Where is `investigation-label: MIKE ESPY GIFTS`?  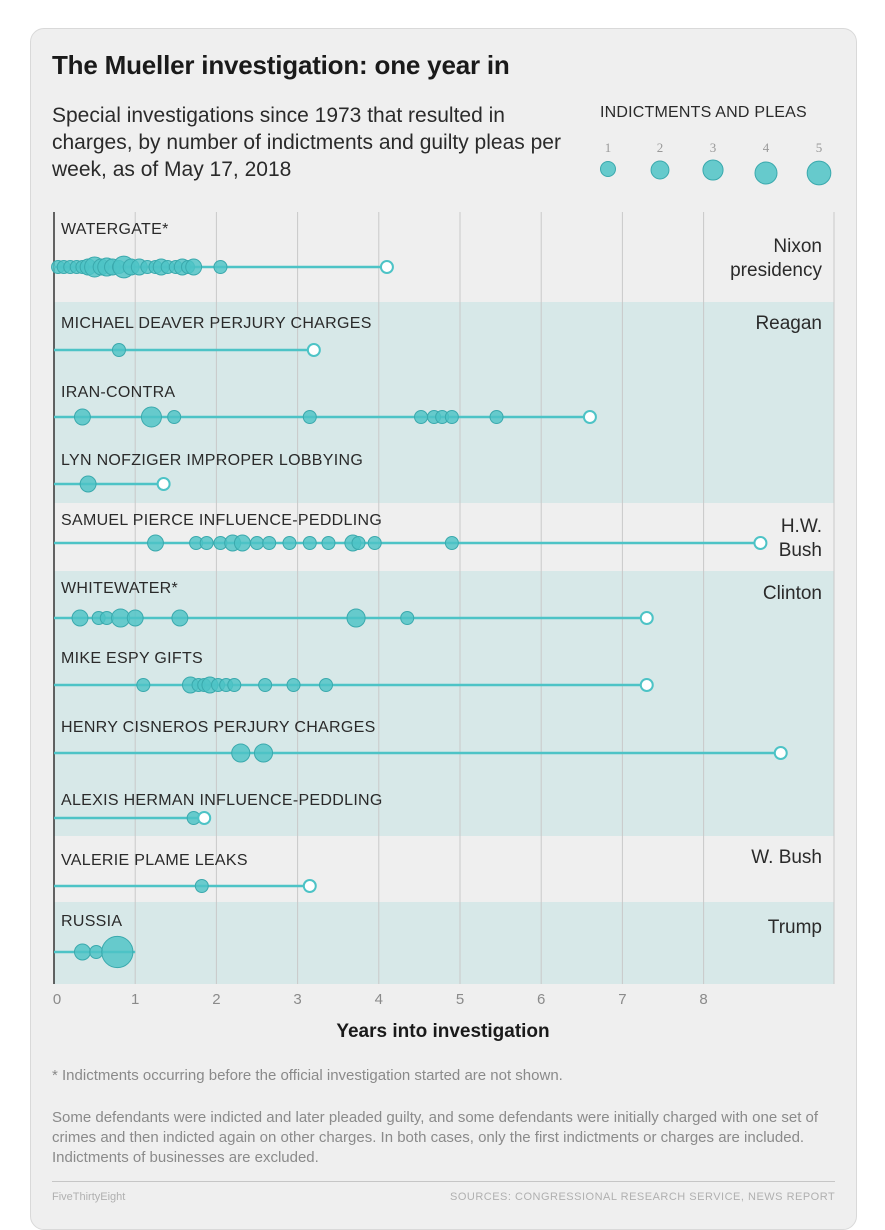 investigation-label: MIKE ESPY GIFTS is located at coordinates (132, 658).